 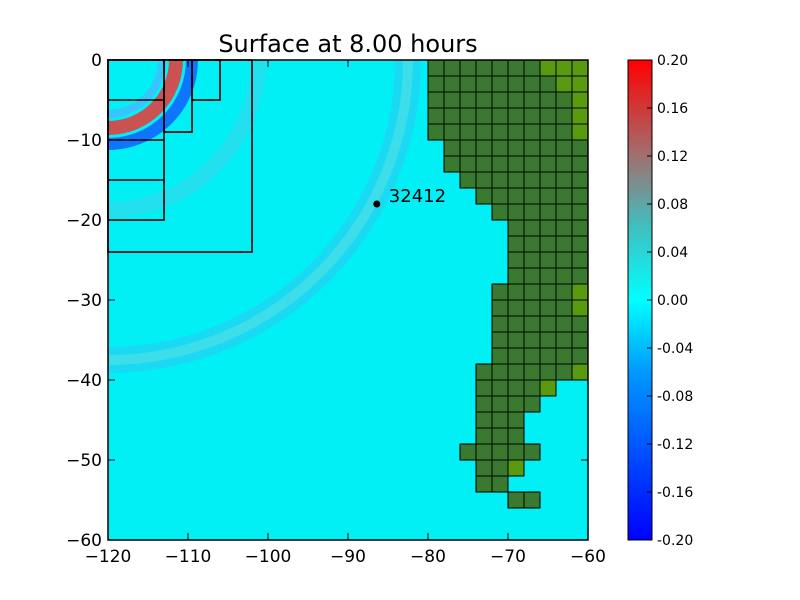 I want to click on y-tick-label: 0, so click(x=96, y=61).